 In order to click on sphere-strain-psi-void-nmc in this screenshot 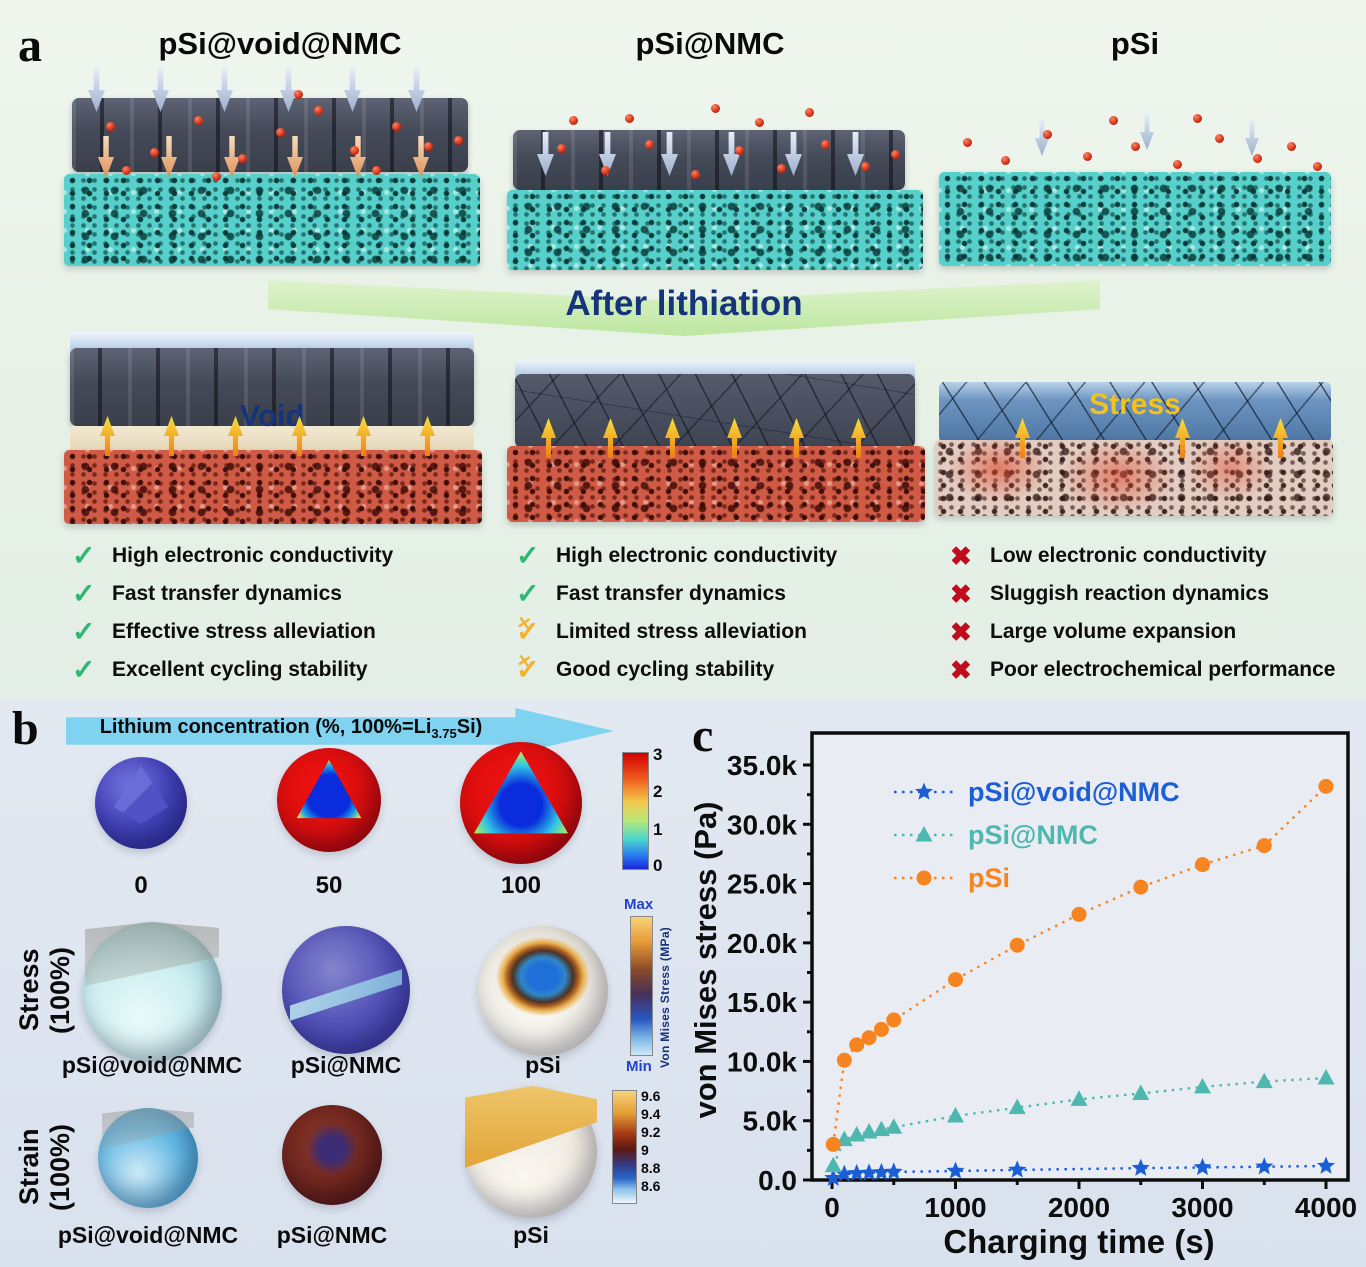, I will do `click(148, 1158)`.